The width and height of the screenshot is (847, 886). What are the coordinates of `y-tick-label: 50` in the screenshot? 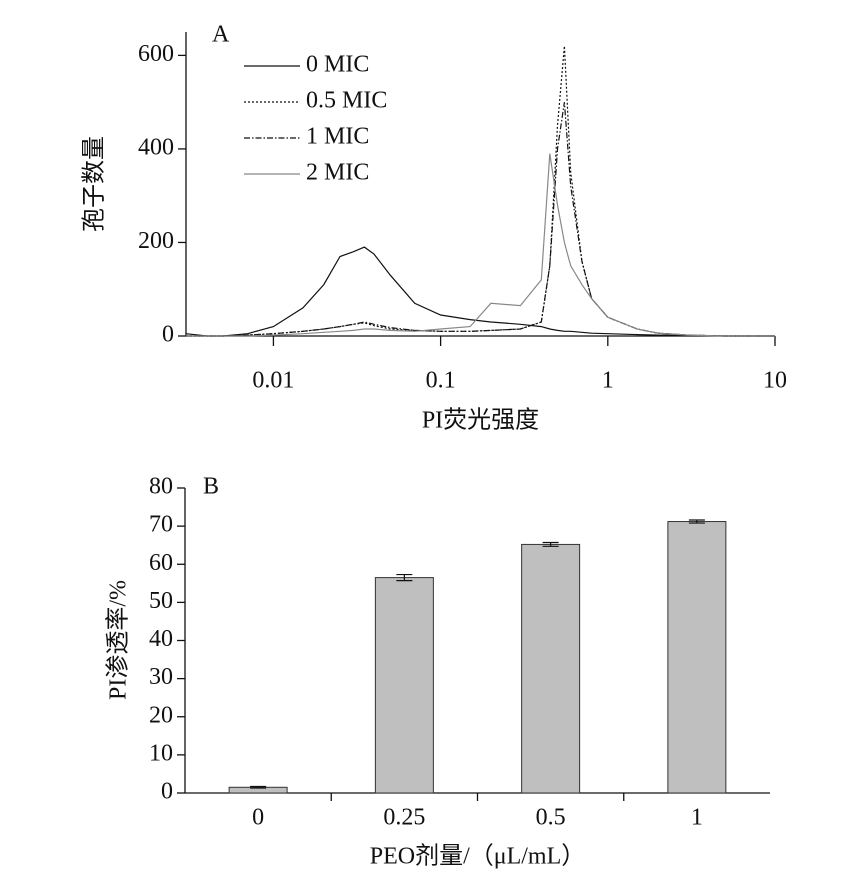 It's located at (161, 601).